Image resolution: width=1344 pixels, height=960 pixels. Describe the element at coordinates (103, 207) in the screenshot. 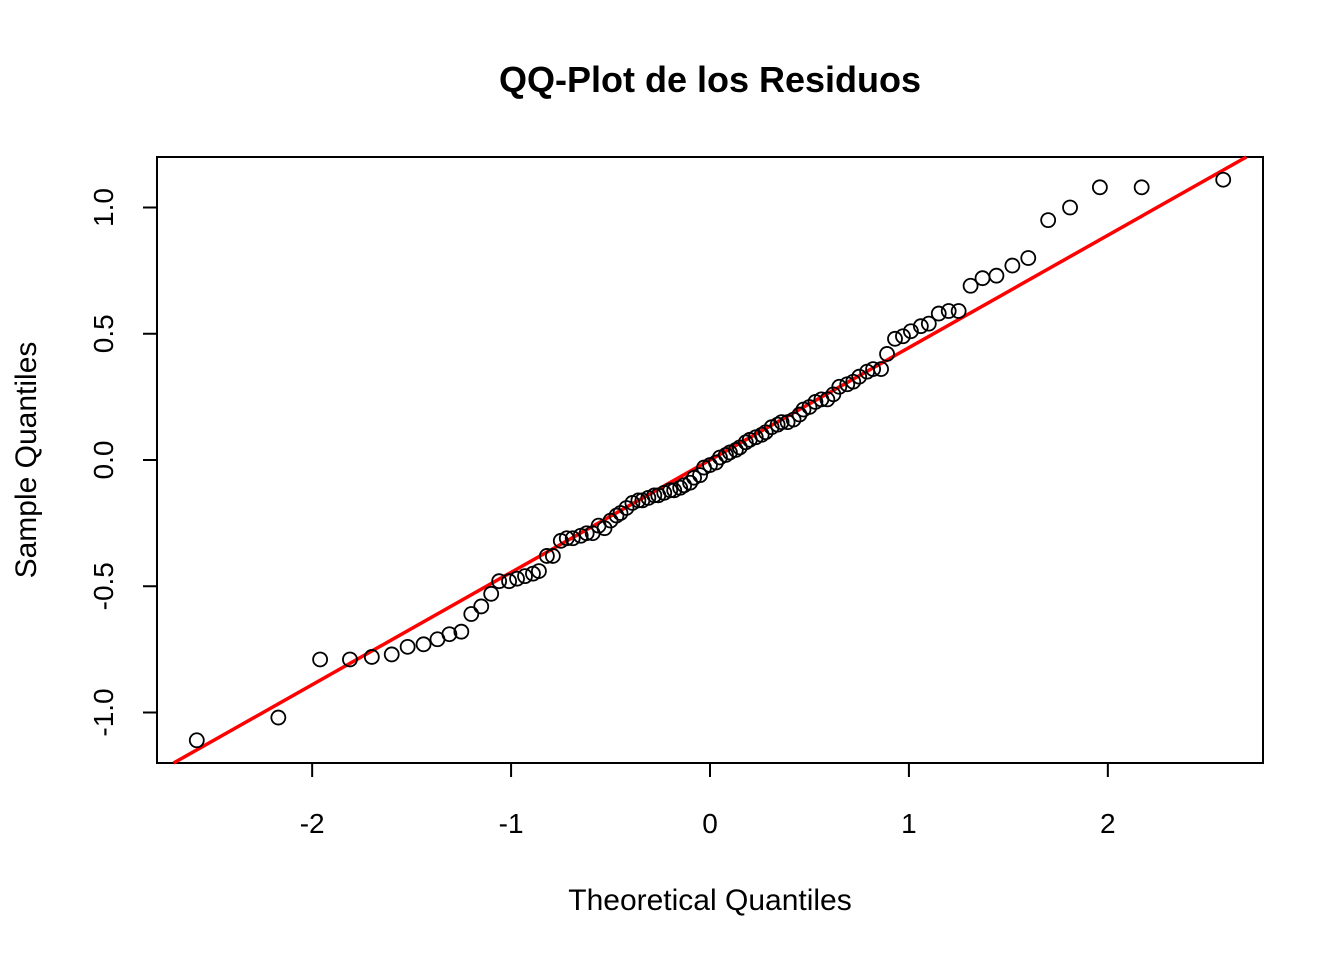

I see `y-tick-label: 1.0` at that location.